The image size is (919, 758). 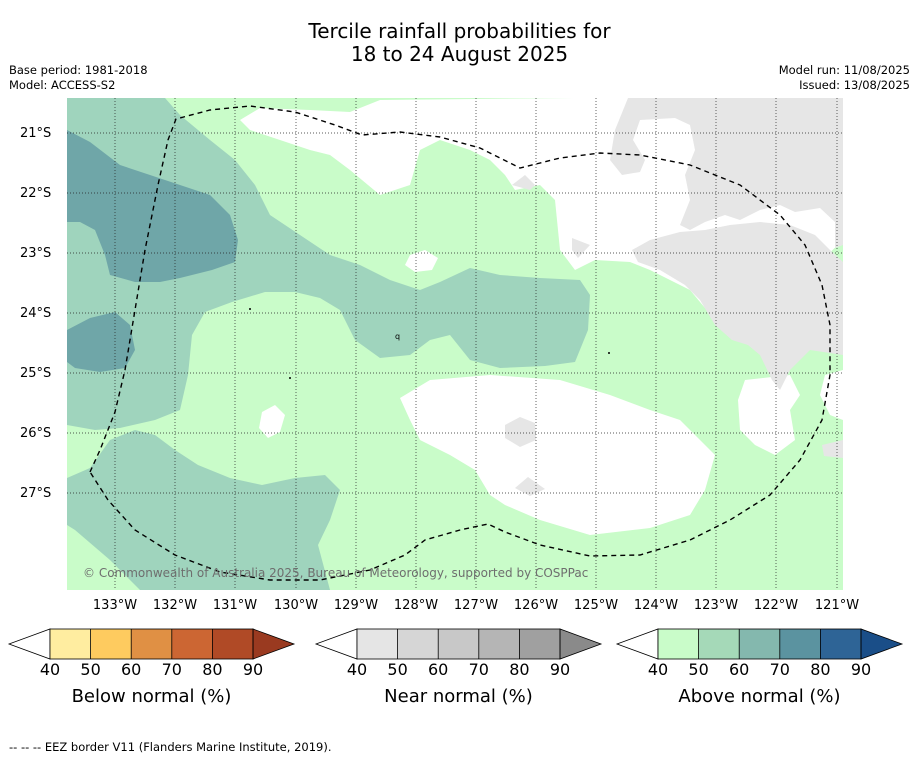 I want to click on lat-label-27s: 27°S, so click(x=36, y=493).